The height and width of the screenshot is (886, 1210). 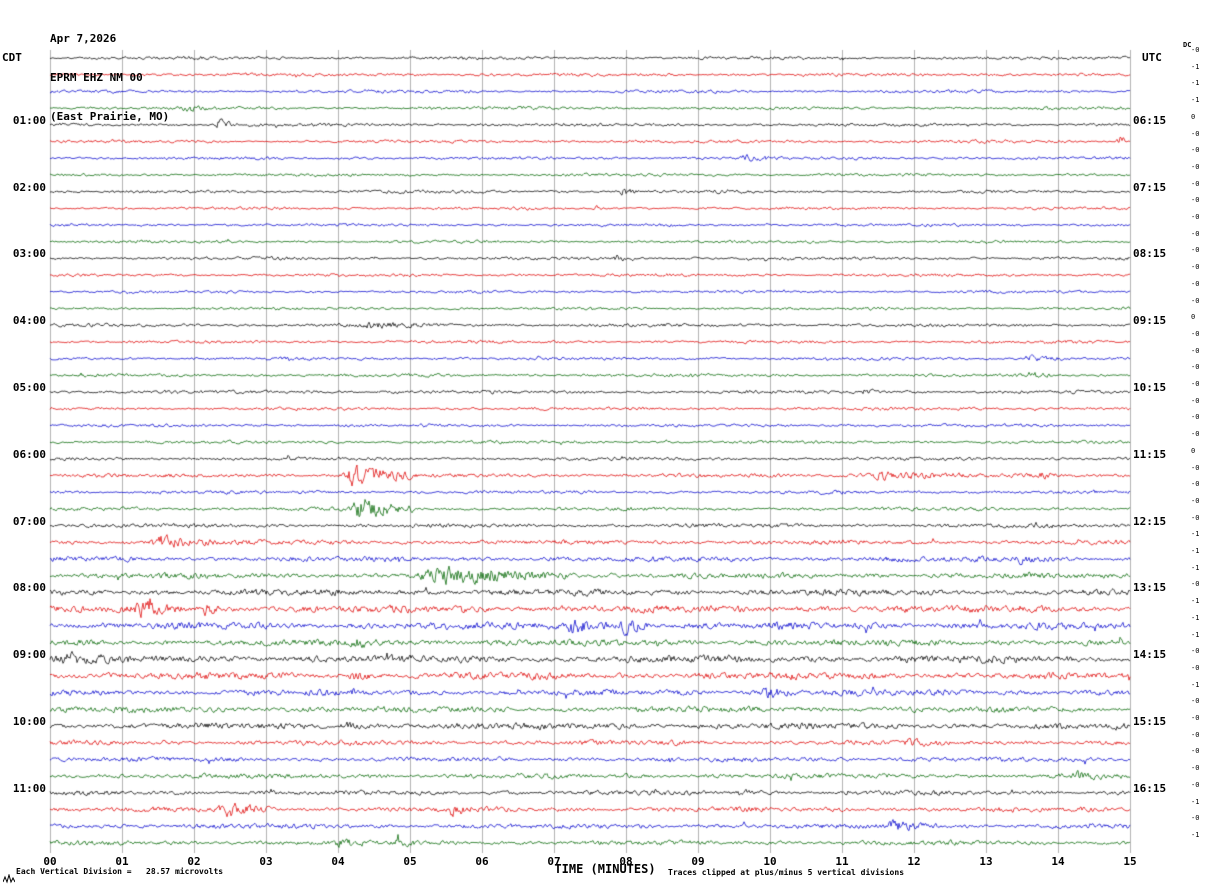 I want to click on x-tick-label: 11, so click(x=842, y=861).